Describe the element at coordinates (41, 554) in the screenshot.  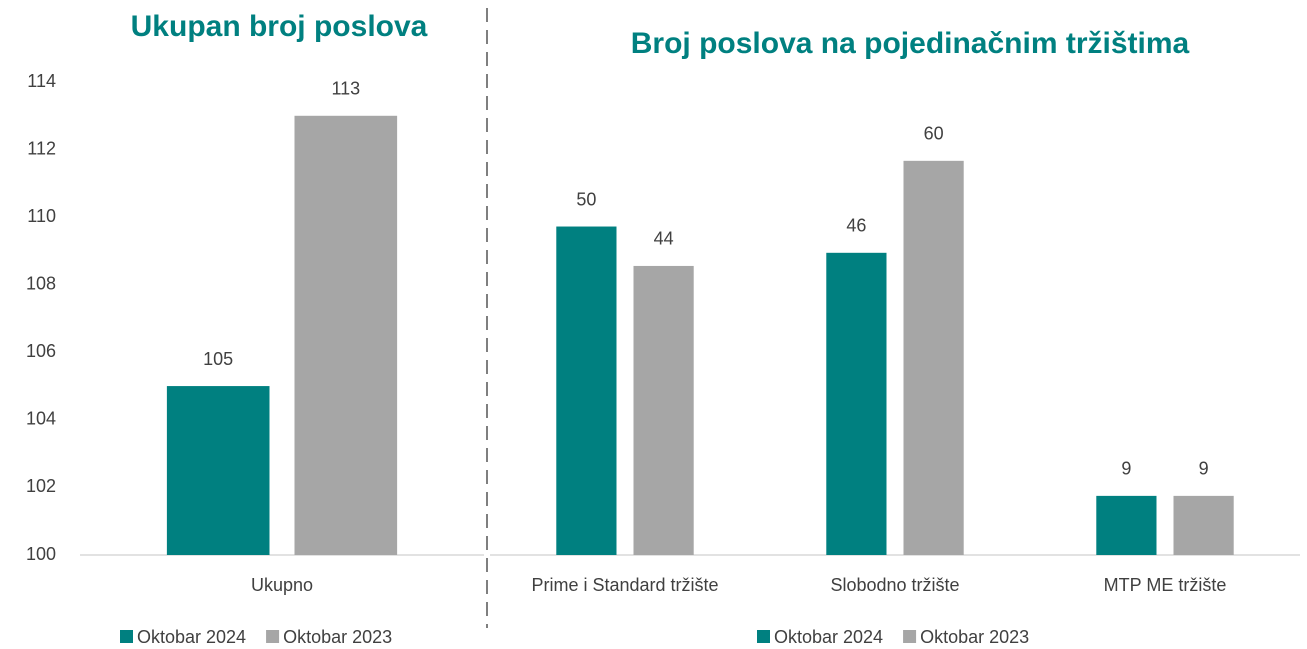
I see `y-tick-label: 100` at that location.